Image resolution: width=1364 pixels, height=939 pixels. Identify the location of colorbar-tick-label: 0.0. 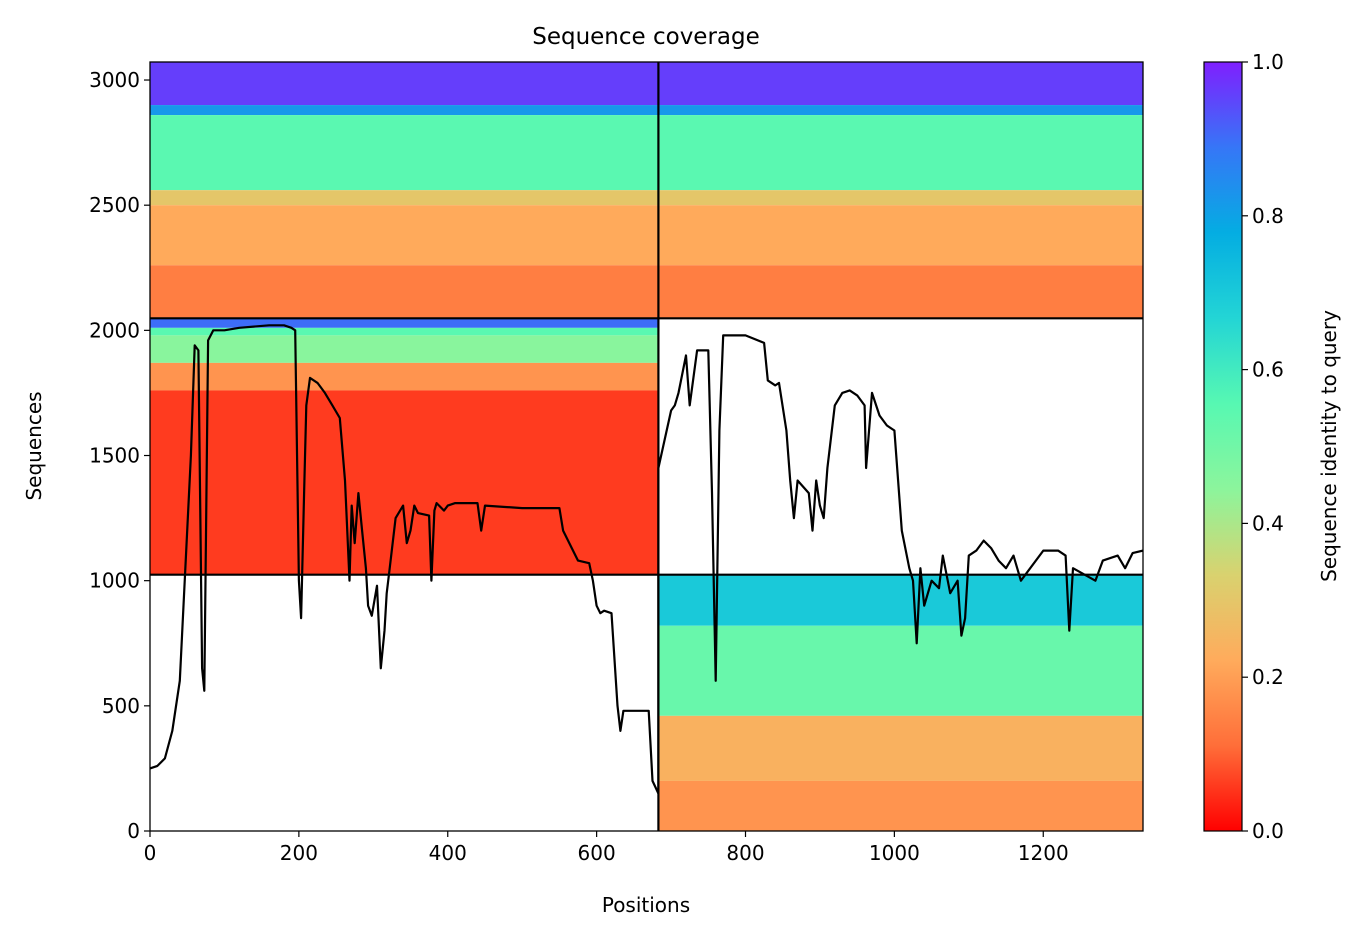
(1268, 831).